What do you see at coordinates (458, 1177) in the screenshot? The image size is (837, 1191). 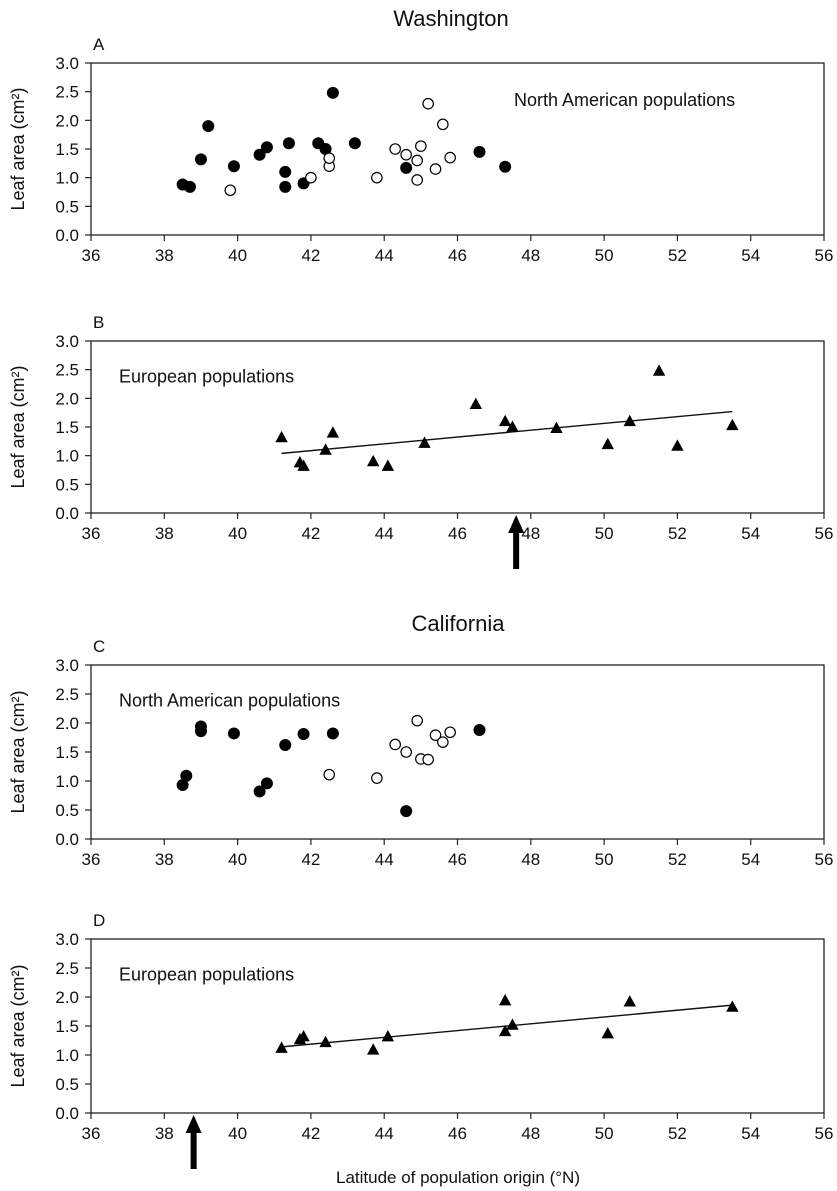 I see `x-axis-title: Latitude of population origin (°N)` at bounding box center [458, 1177].